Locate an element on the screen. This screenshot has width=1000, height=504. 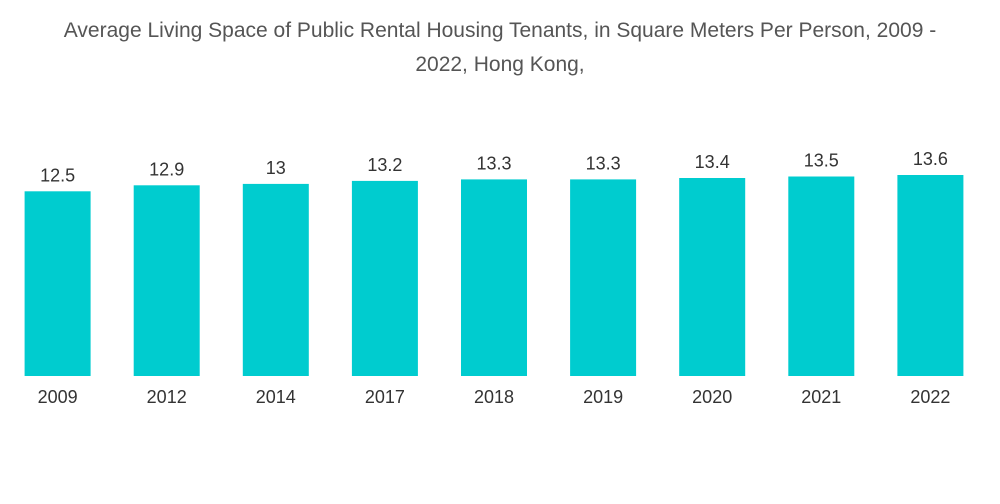
value-label-2017: 13.2 is located at coordinates (384, 165).